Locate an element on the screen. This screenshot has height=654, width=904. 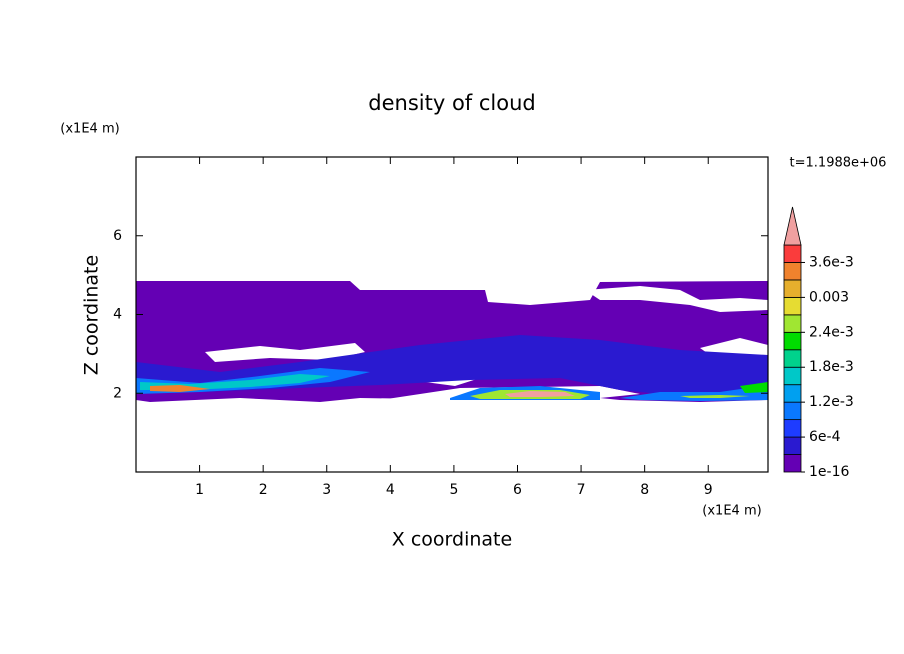
x-tick-label: 8 is located at coordinates (644, 490).